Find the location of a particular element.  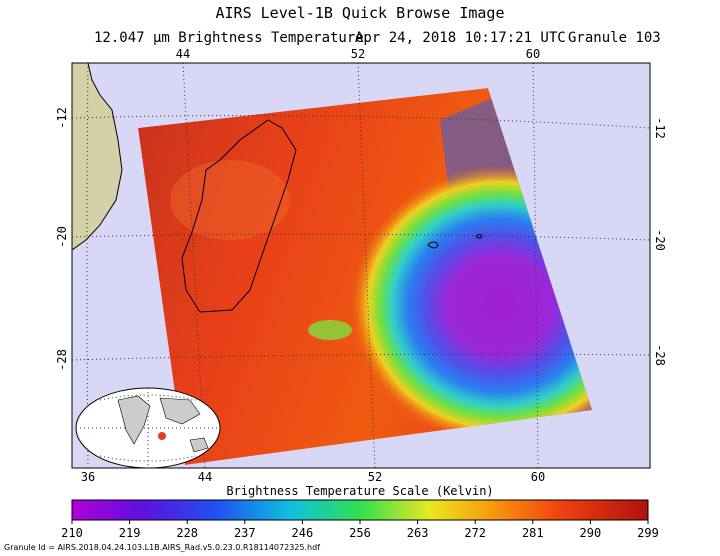

lat-label-left: -20 is located at coordinates (62, 237).